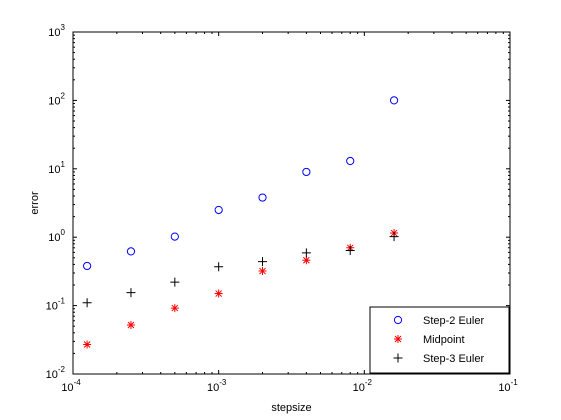 Image resolution: width=561 pixels, height=420 pixels. I want to click on y-axis-label: error, so click(35, 203).